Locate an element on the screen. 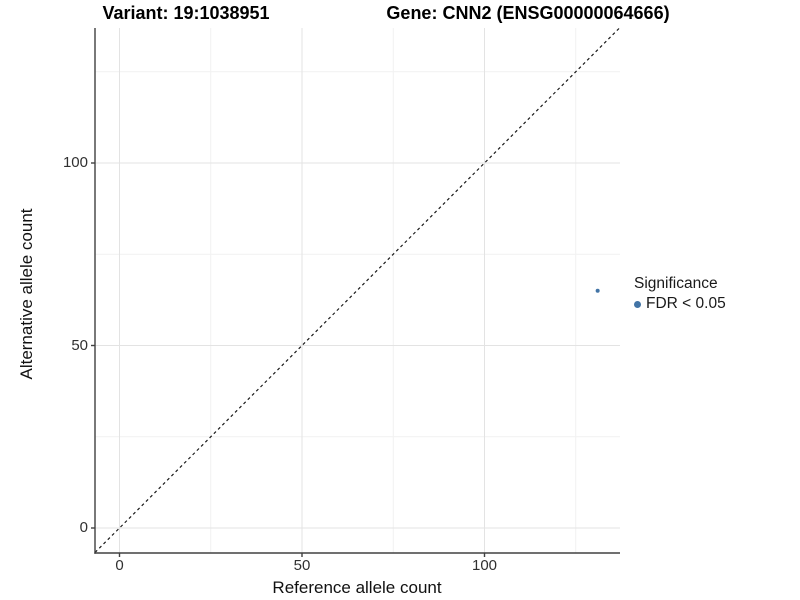 The width and height of the screenshot is (800, 600). legend: Significance FDR < 0.05 is located at coordinates (680, 294).